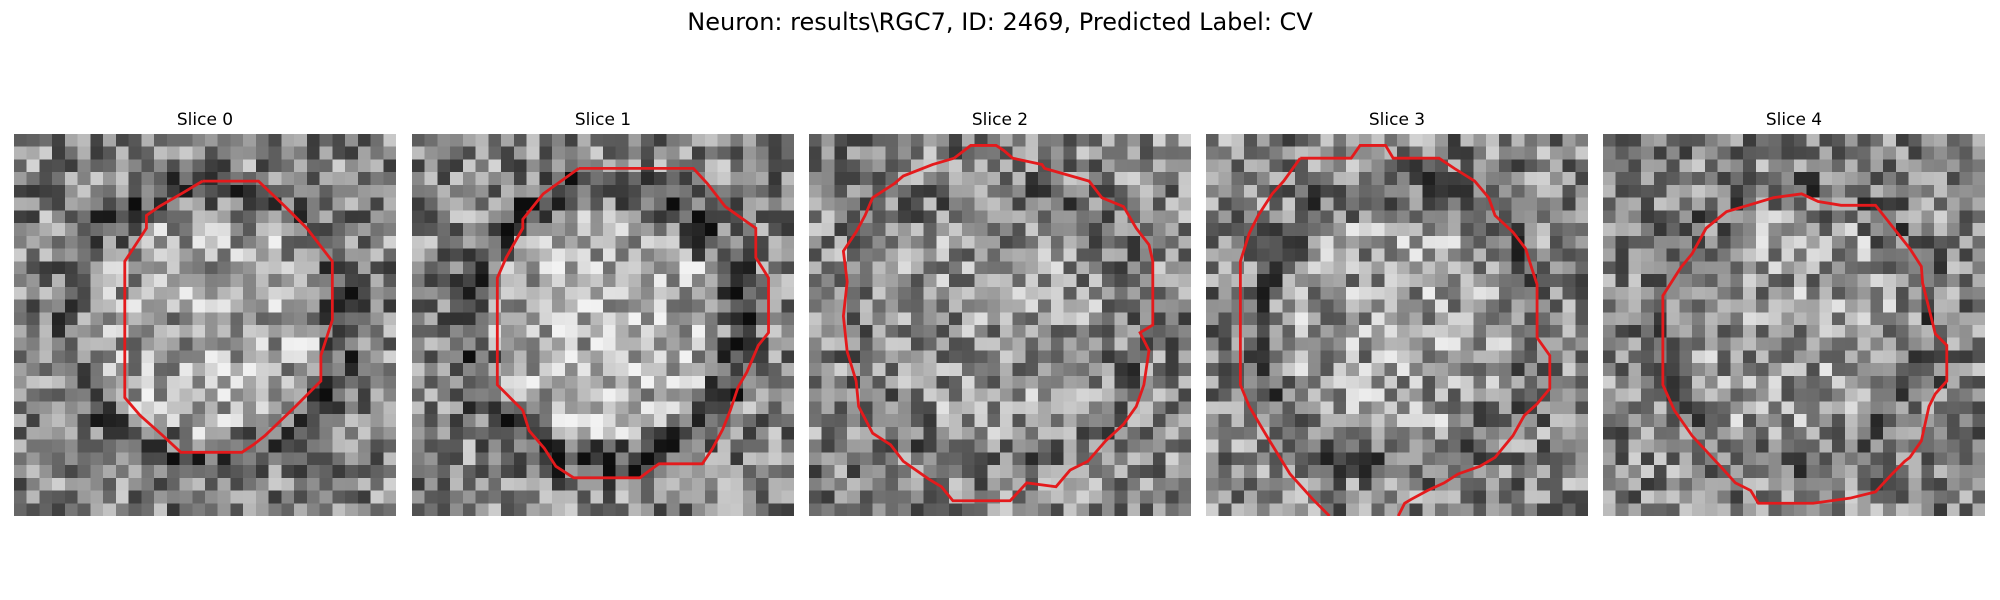 The width and height of the screenshot is (2000, 600). I want to click on slice-panel-1: Slice 1, so click(603, 313).